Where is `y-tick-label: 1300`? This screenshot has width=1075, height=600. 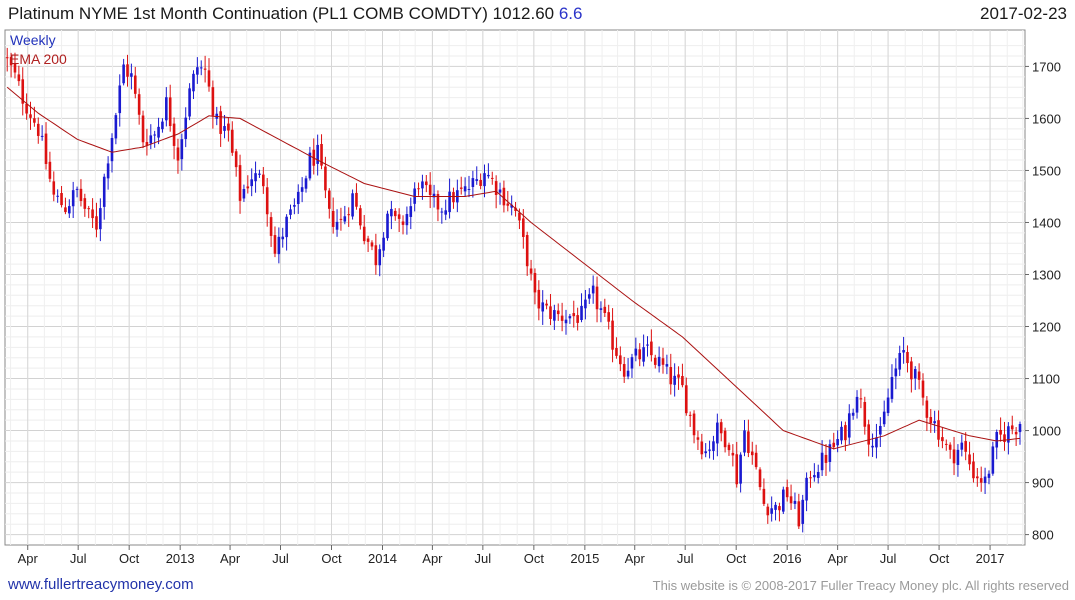 y-tick-label: 1300 is located at coordinates (1046, 274).